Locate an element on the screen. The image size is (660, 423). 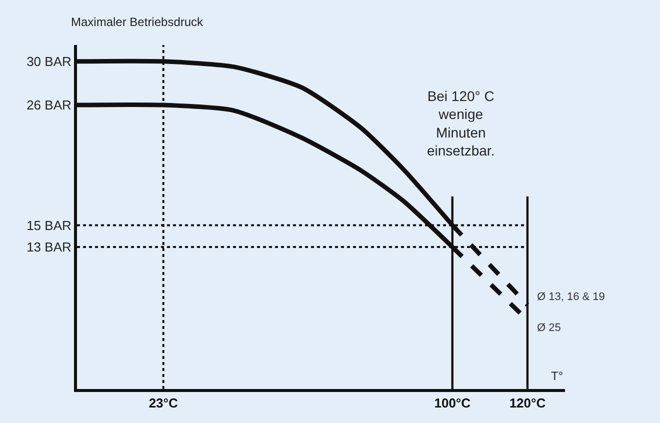
x-tick-label: 120°C is located at coordinates (527, 403).